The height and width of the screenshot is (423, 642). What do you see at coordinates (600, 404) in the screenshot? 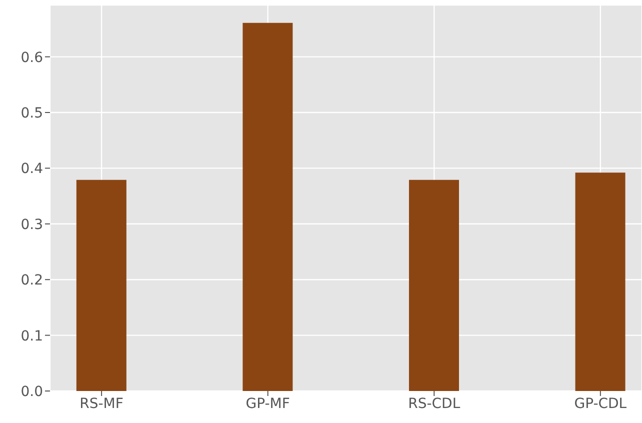
I see `x-tick-label: GP-CDL` at bounding box center [600, 404].